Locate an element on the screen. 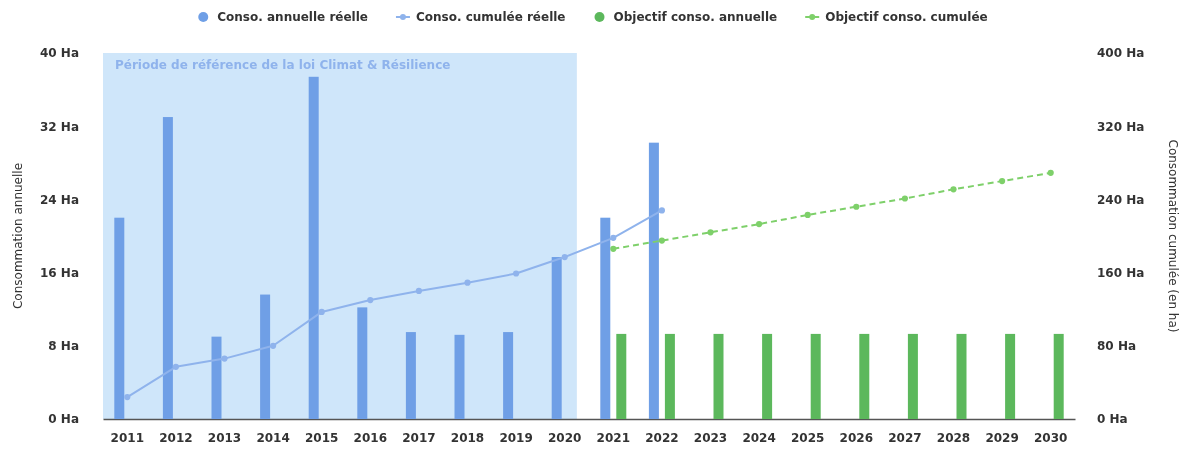  y-tick-label: 8 Ha is located at coordinates (63, 346).